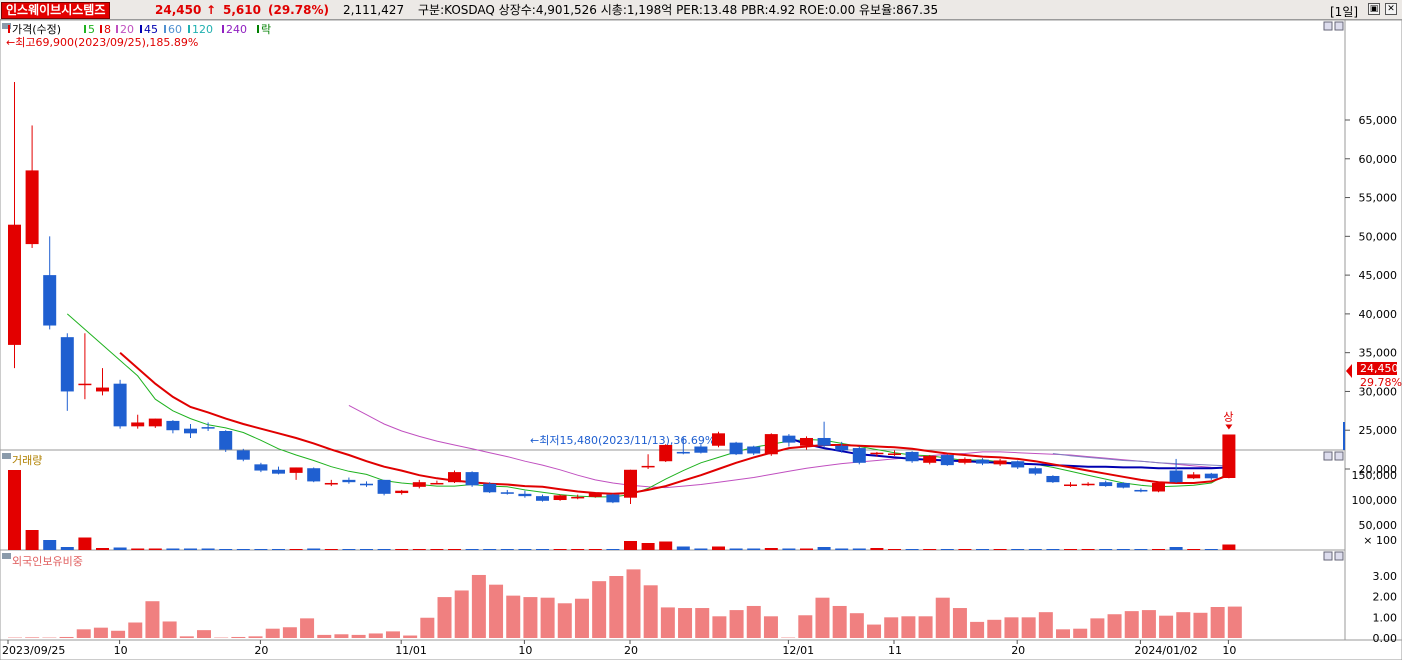 This screenshot has height=660, width=1402. What do you see at coordinates (1339, 26) in the screenshot?
I see `panel-max-icon` at bounding box center [1339, 26].